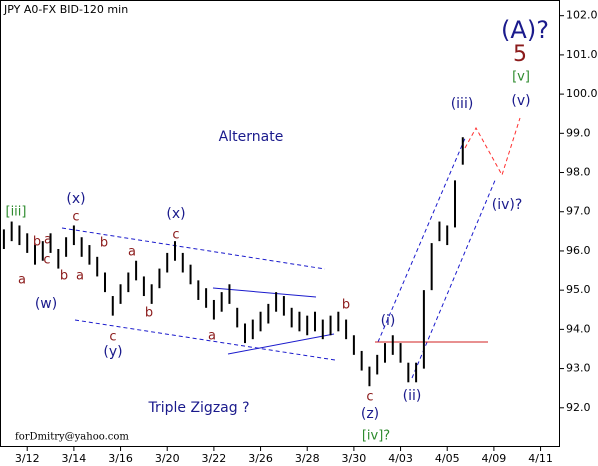  I want to click on wave-label: [iii], so click(16, 212).